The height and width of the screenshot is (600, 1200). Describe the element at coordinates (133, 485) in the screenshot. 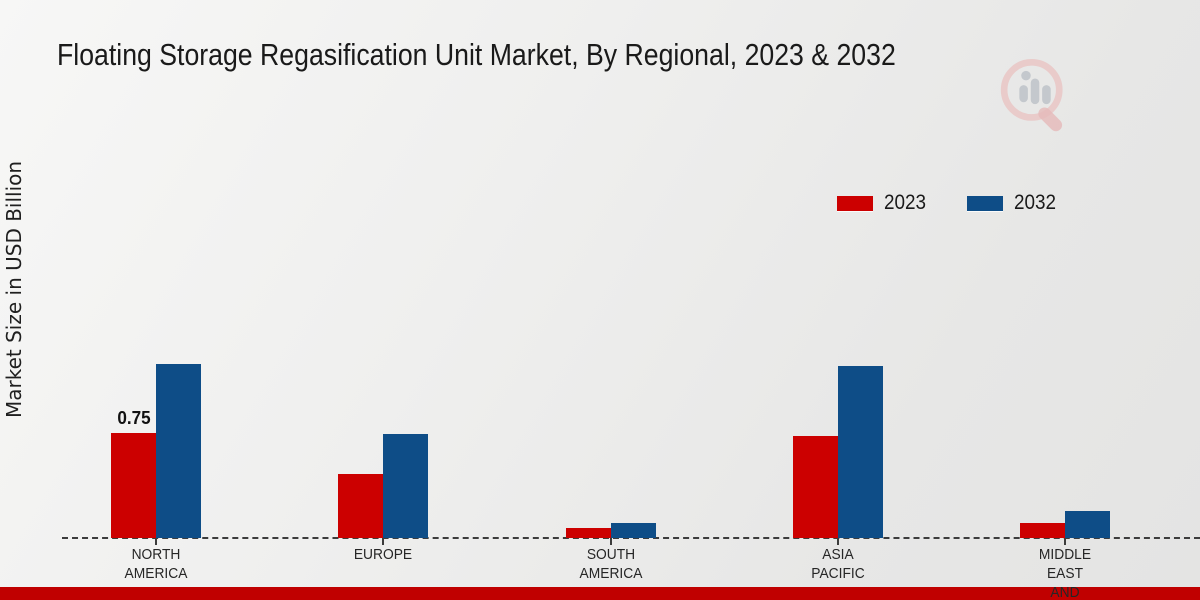

I see `bar-2023-north-america` at that location.